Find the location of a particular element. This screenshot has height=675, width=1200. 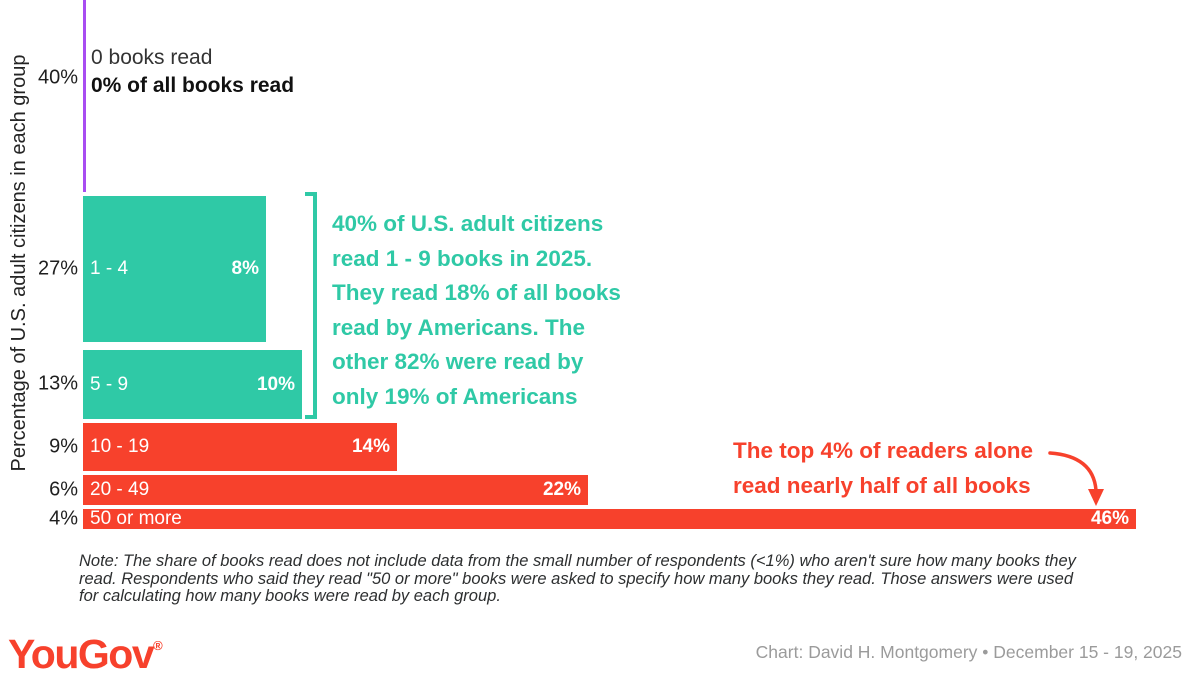

tick-label-50-or-more: 4% is located at coordinates (63, 518).